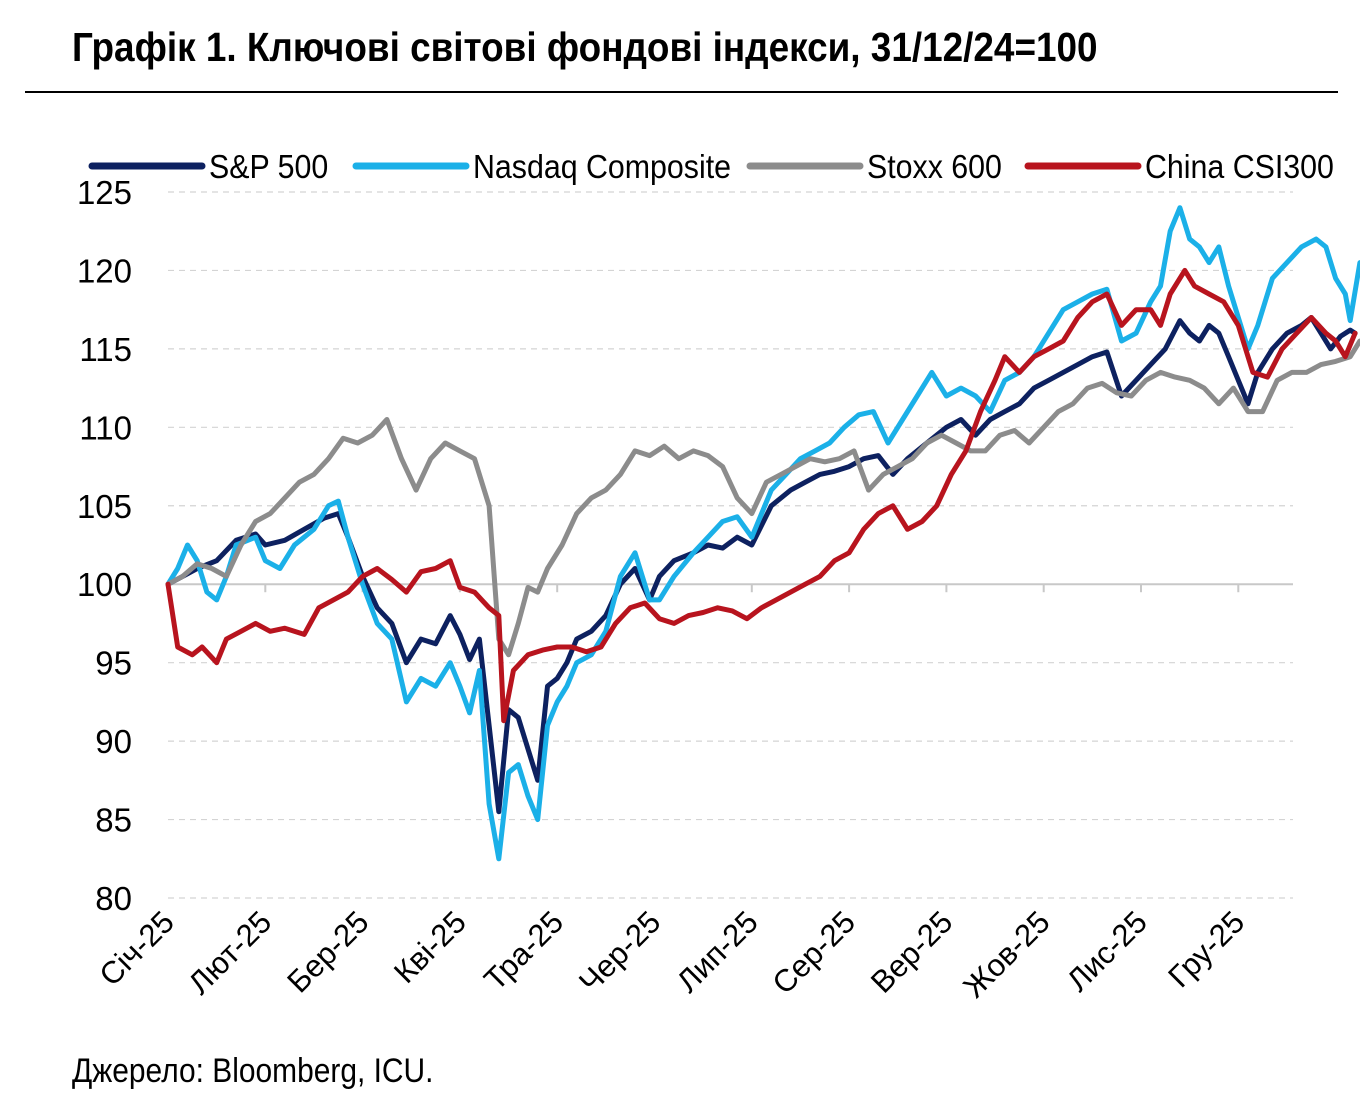  Describe the element at coordinates (104, 584) in the screenshot. I see `y-tick-label: 100` at that location.